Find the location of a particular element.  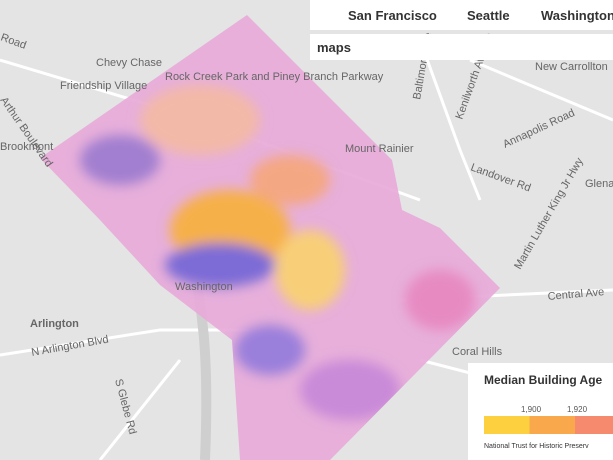

place-label: Rock Creek Park and Piney Branch Parkway is located at coordinates (274, 77).